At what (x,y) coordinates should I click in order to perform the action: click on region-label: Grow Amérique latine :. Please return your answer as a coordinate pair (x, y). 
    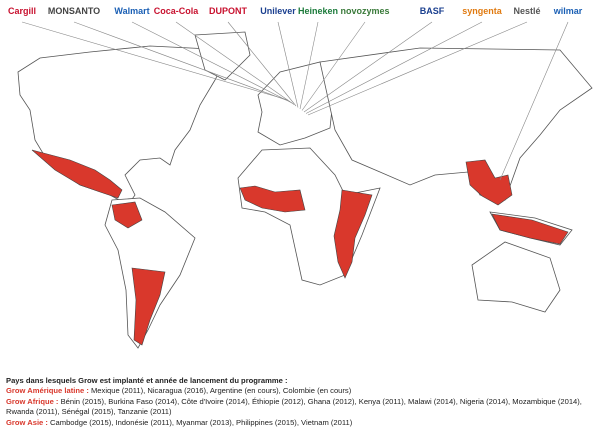
    Looking at the image, I should click on (47, 391).